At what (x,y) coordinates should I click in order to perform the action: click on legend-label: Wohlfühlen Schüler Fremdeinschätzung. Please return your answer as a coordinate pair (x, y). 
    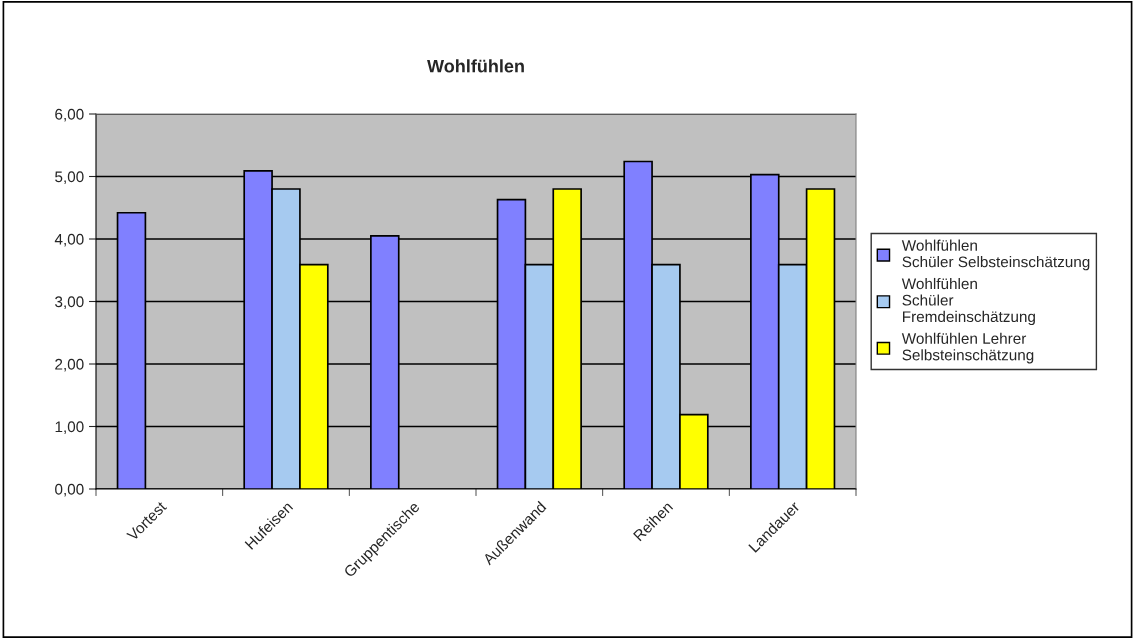
    Looking at the image, I should click on (968, 301).